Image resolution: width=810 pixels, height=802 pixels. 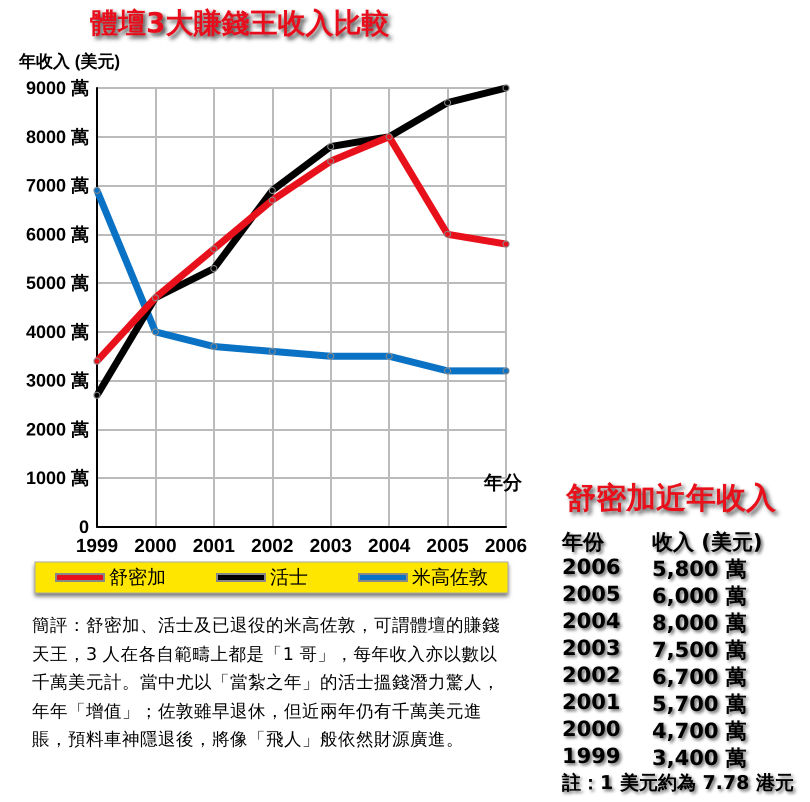 I want to click on legend-label: 活士, so click(x=289, y=577).